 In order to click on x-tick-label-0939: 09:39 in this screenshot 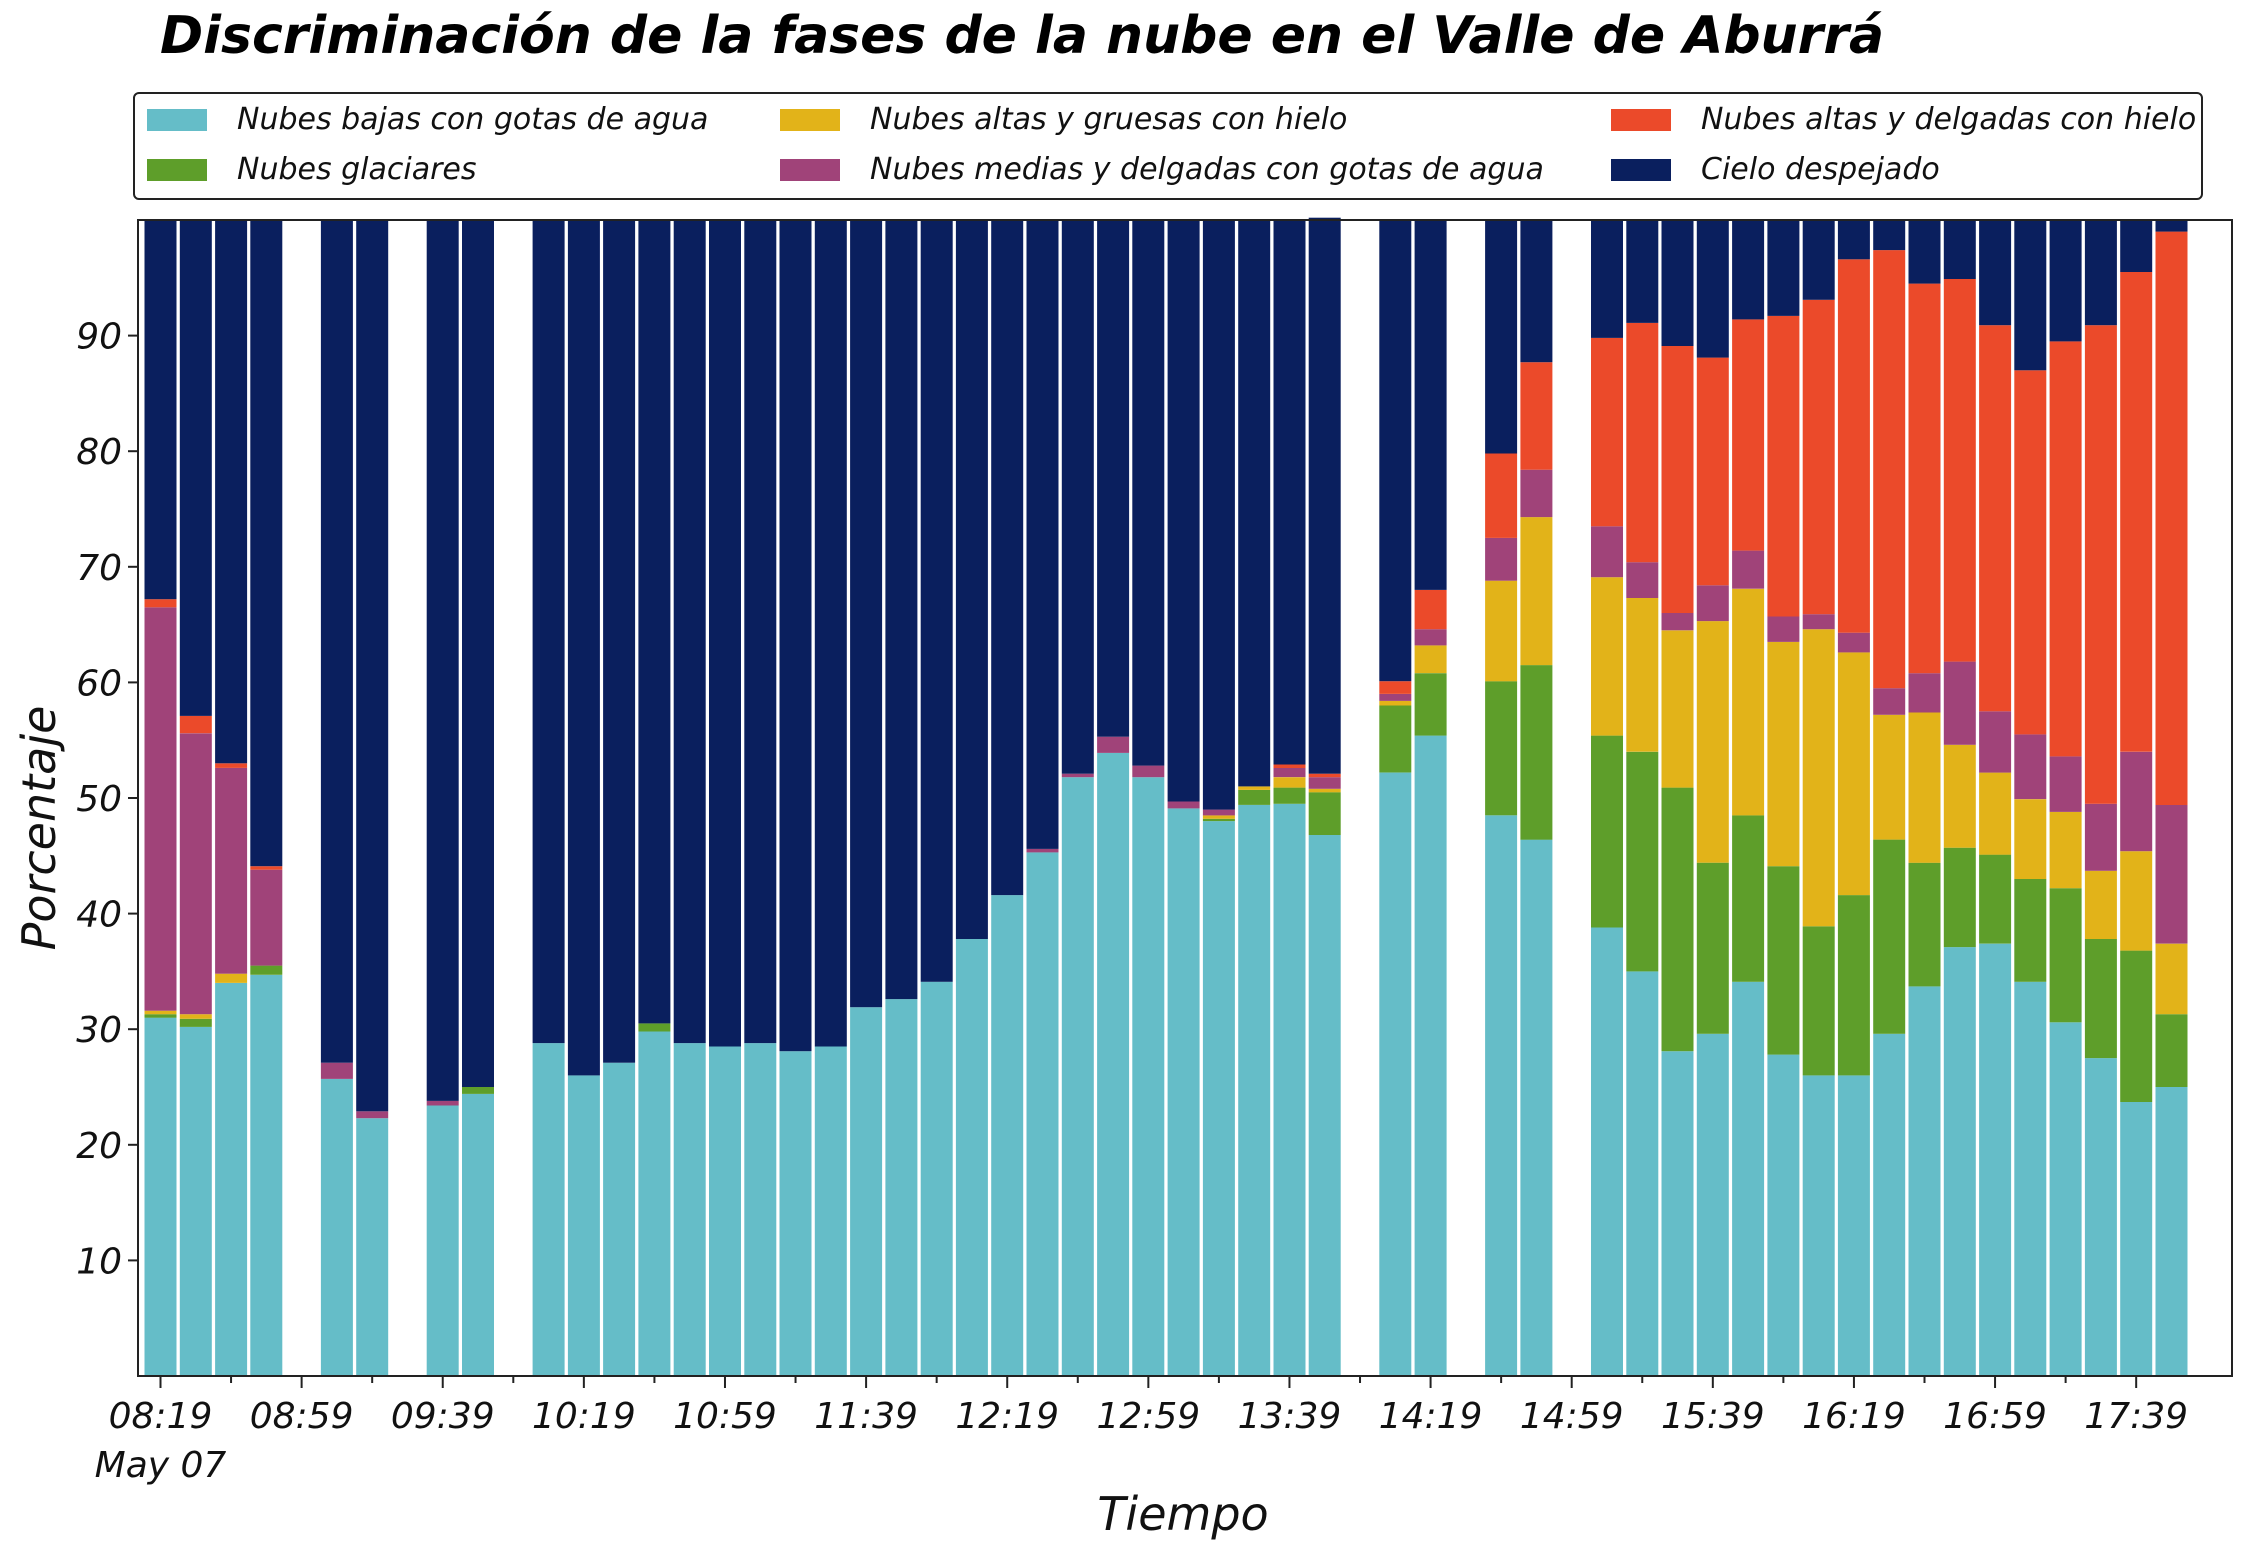, I will do `click(443, 1416)`.